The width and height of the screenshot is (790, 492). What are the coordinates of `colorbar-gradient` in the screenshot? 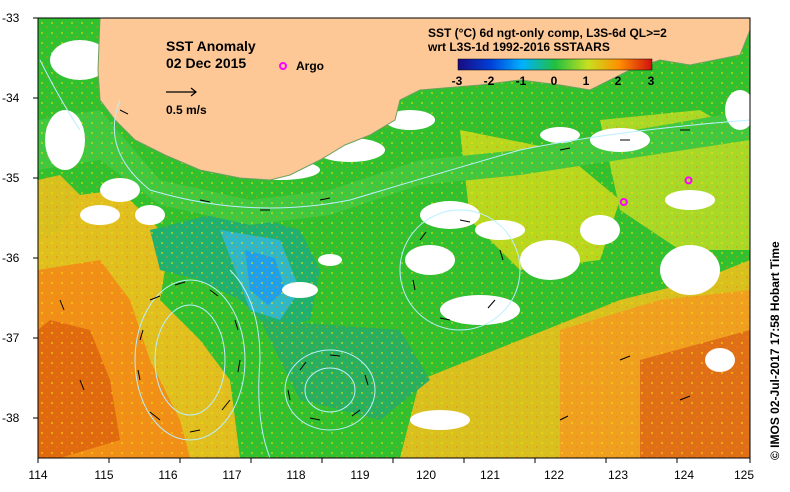 It's located at (555, 64).